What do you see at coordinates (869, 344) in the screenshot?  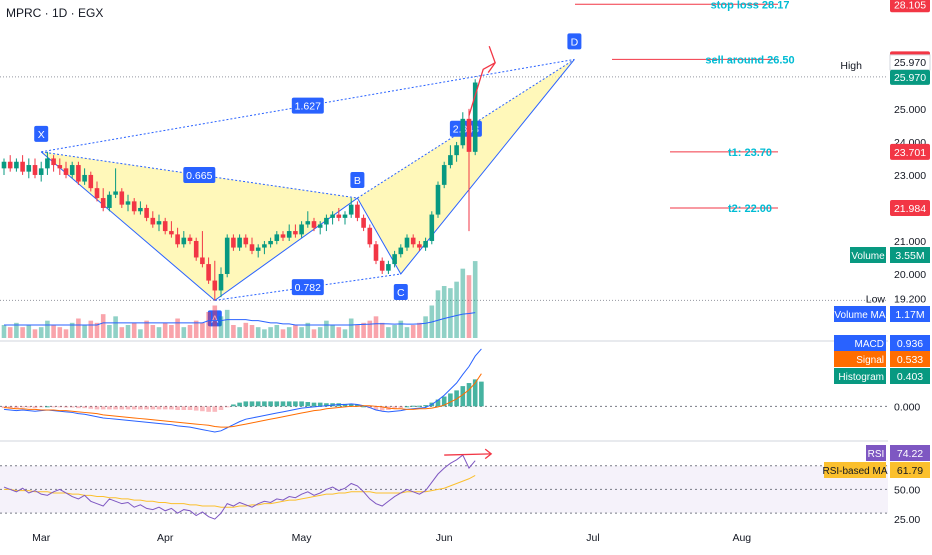 I see `macd-tag-label: MACD` at bounding box center [869, 344].